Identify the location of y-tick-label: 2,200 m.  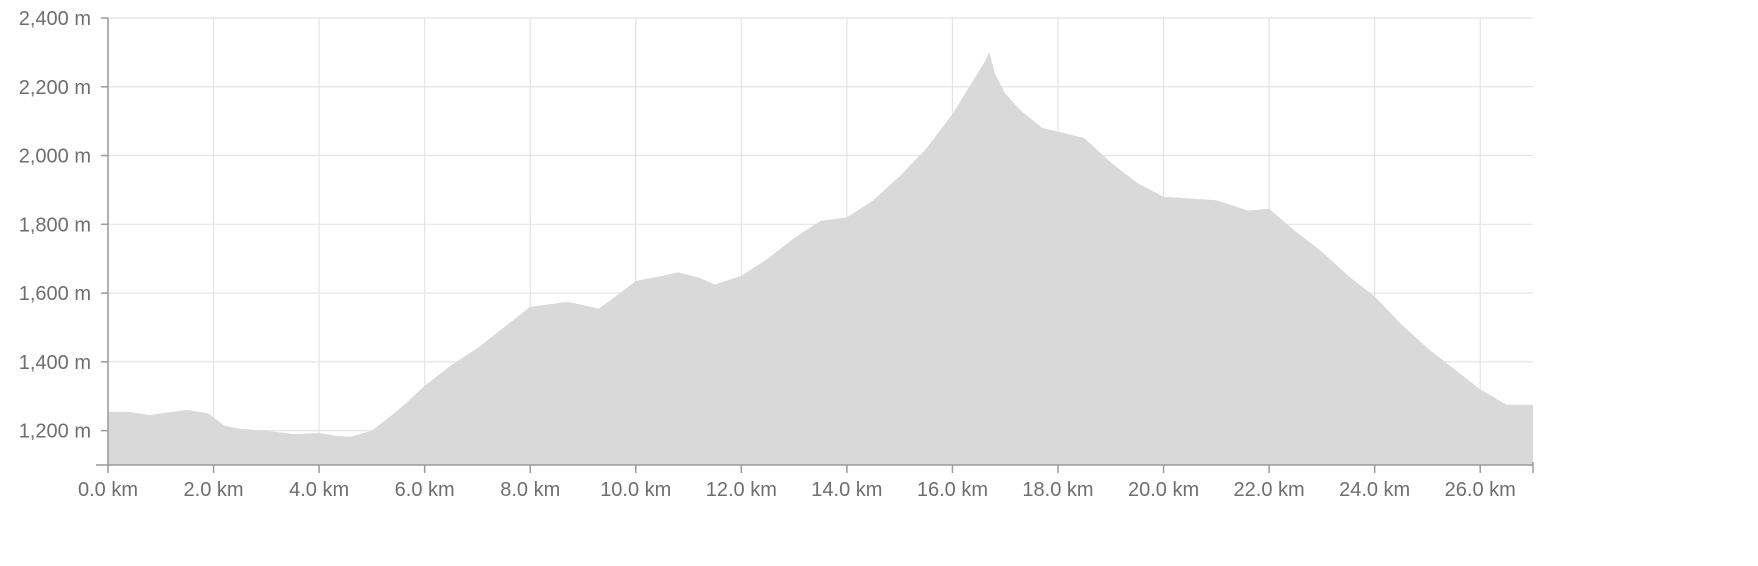
(55, 88).